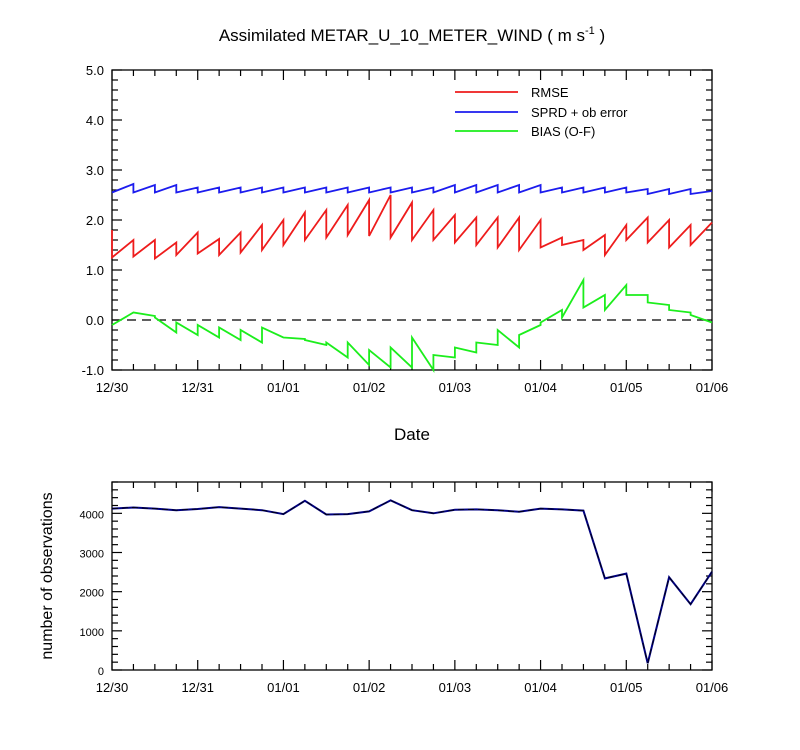 The image size is (800, 750). Describe the element at coordinates (402, 35) in the screenshot. I see `chart-title-main: Assimilated METAR_U_10_METER_WIND ( m s` at that location.